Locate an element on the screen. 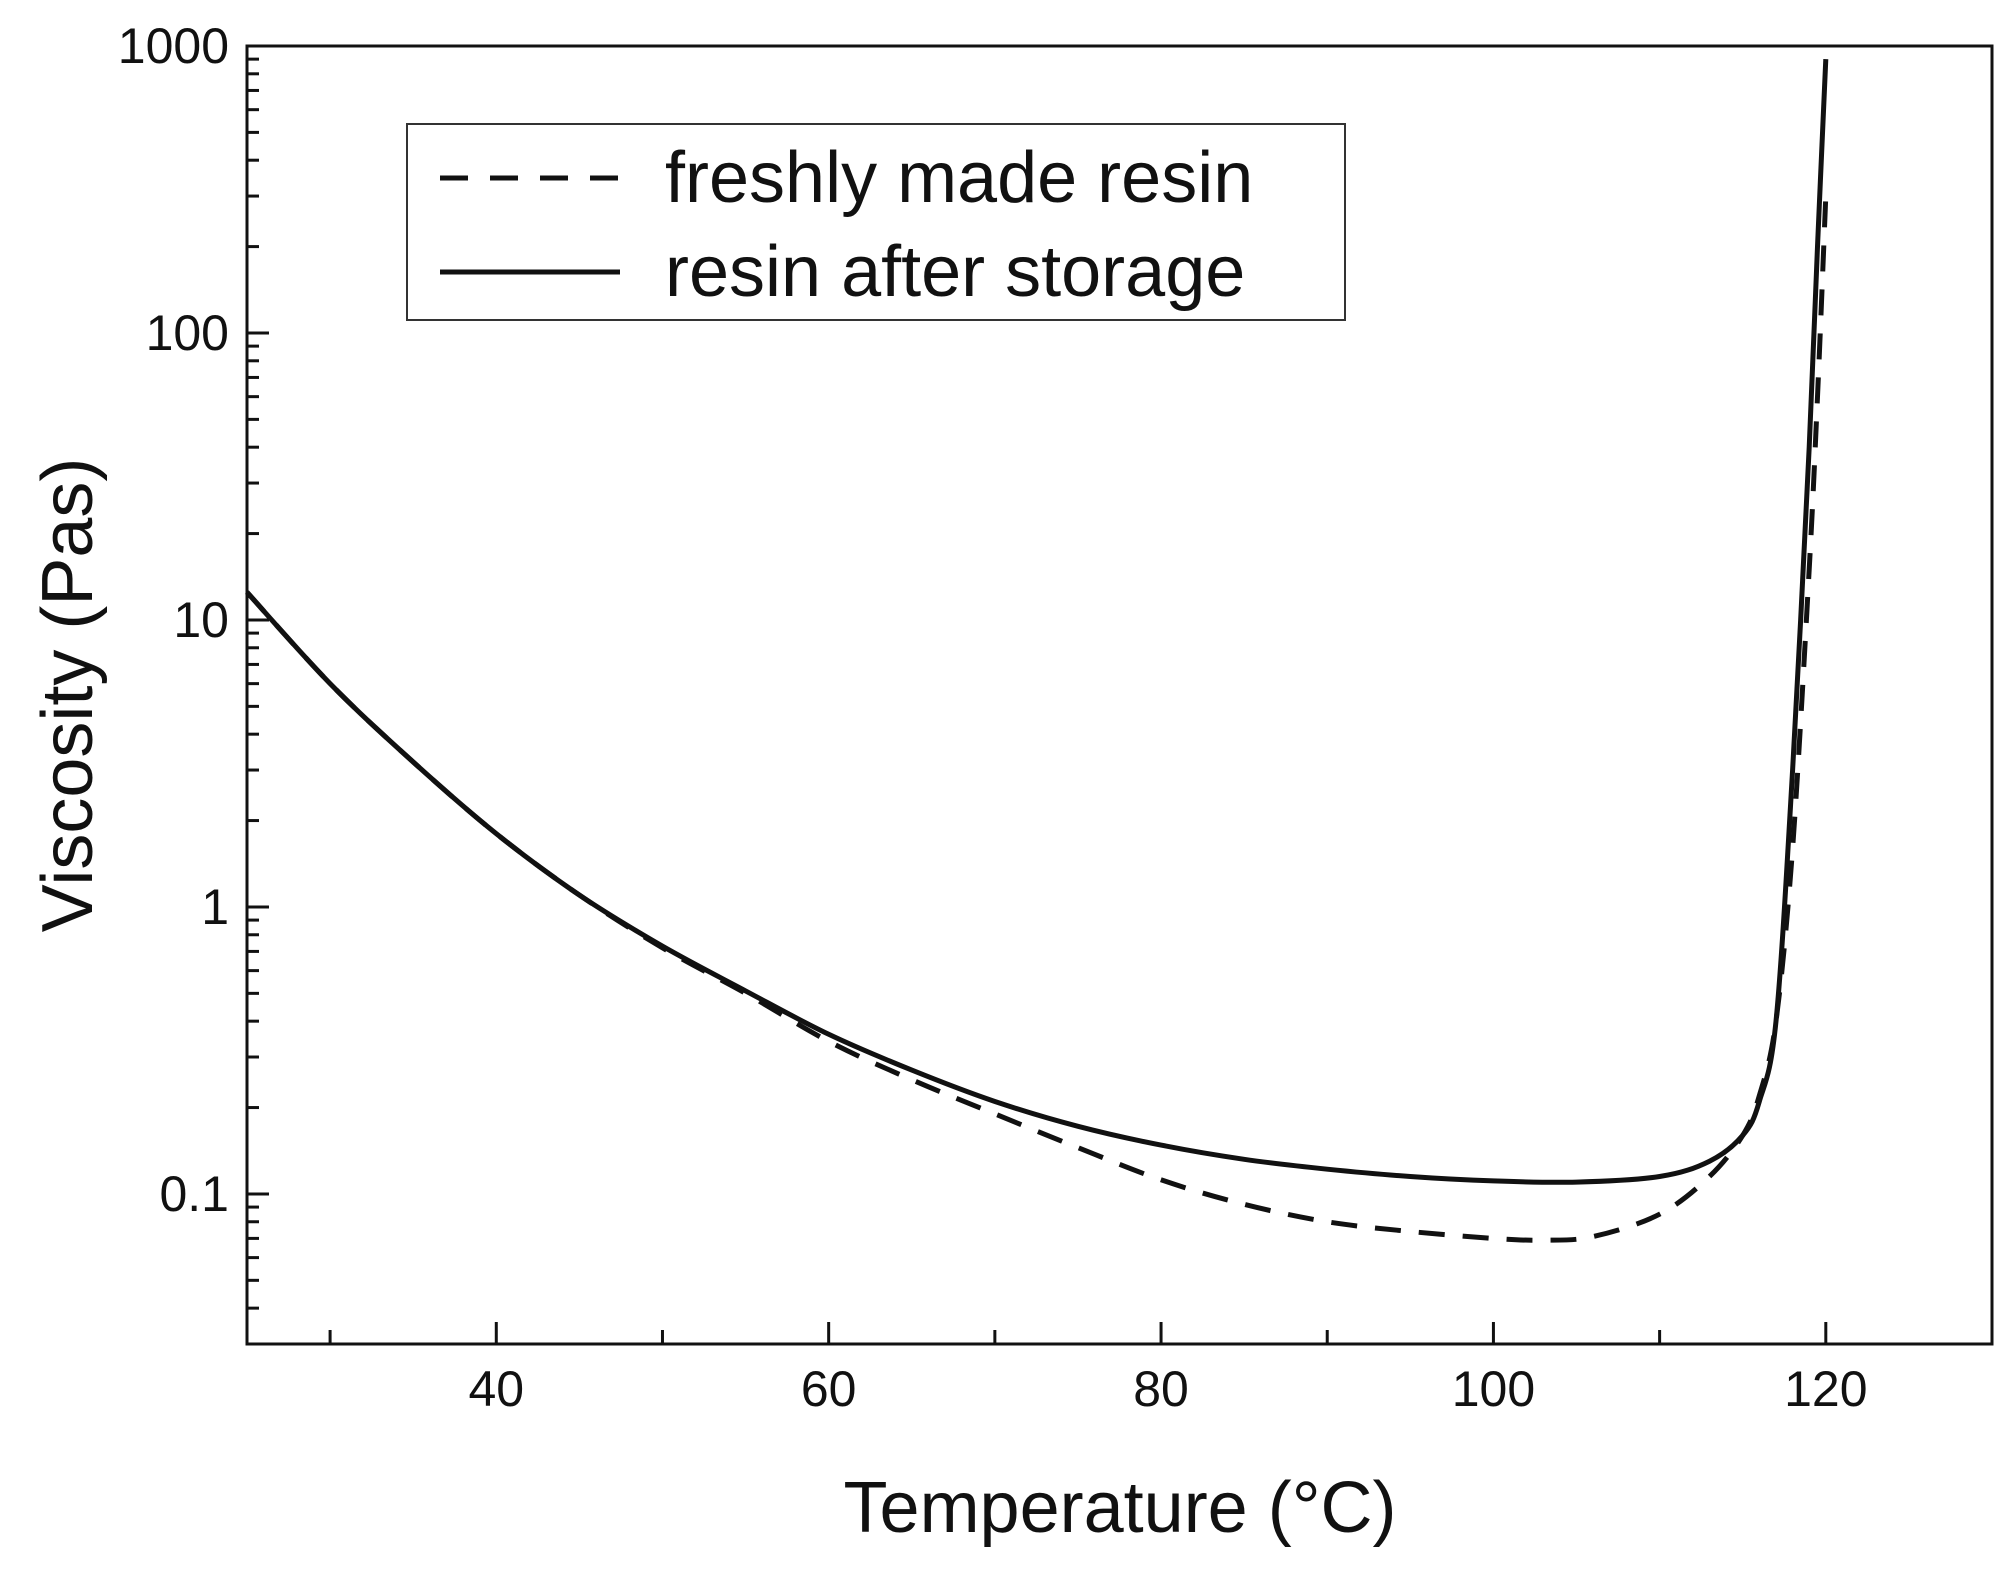 This screenshot has height=1569, width=2010. y-axis-ticks: 0.1 1 10 100 1000 is located at coordinates (193, 682).